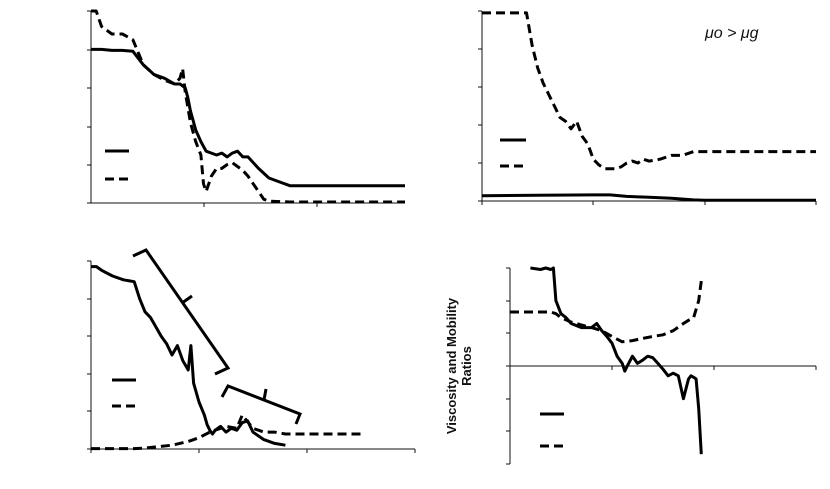 The height and width of the screenshot is (489, 830). I want to click on viscosity-annotation: μo > μg, so click(731, 33).